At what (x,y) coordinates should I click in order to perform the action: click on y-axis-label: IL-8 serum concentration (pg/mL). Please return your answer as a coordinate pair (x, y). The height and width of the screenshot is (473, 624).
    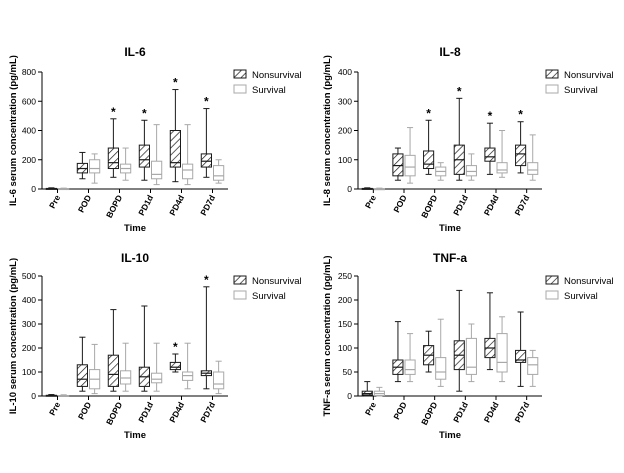
    Looking at the image, I should click on (327, 130).